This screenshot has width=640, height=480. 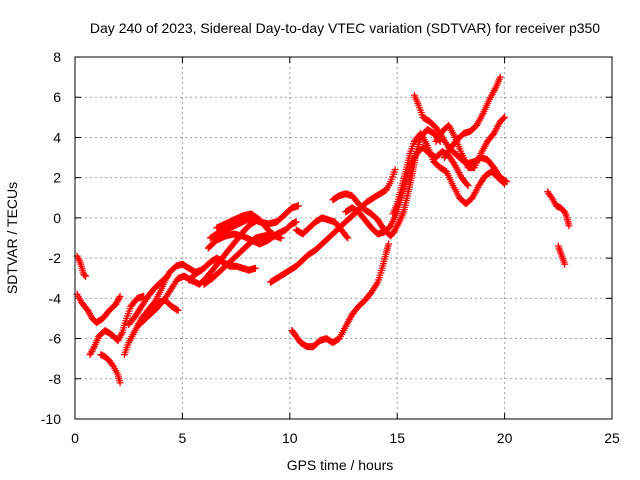 What do you see at coordinates (55, 258) in the screenshot?
I see `y-tick-label: -2` at bounding box center [55, 258].